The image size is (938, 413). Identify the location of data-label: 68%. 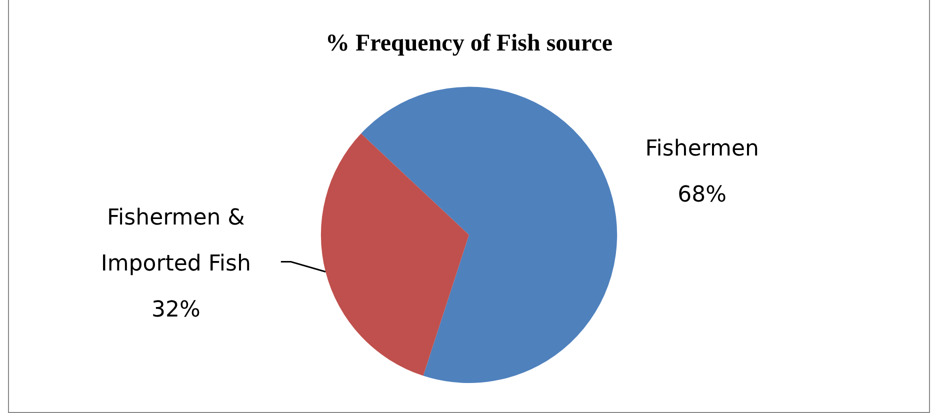
(702, 195).